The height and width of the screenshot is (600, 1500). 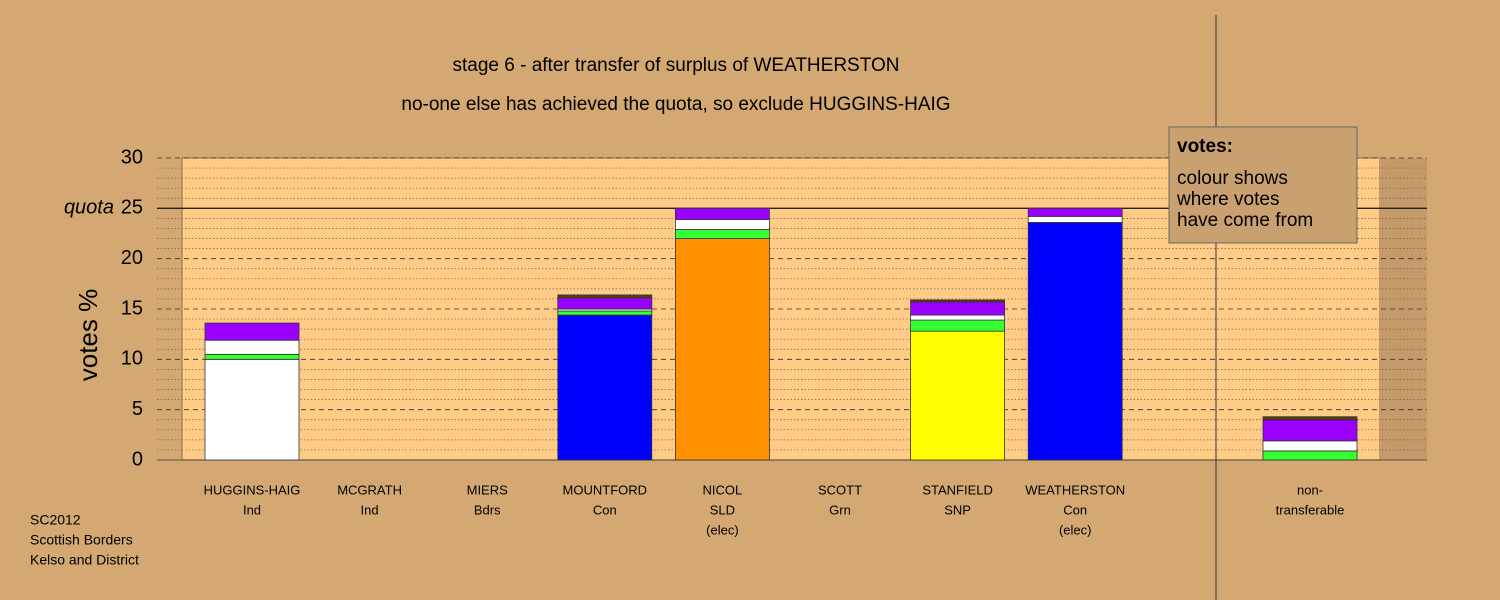 I want to click on x-tick-label: Bdrs, so click(x=487, y=509).